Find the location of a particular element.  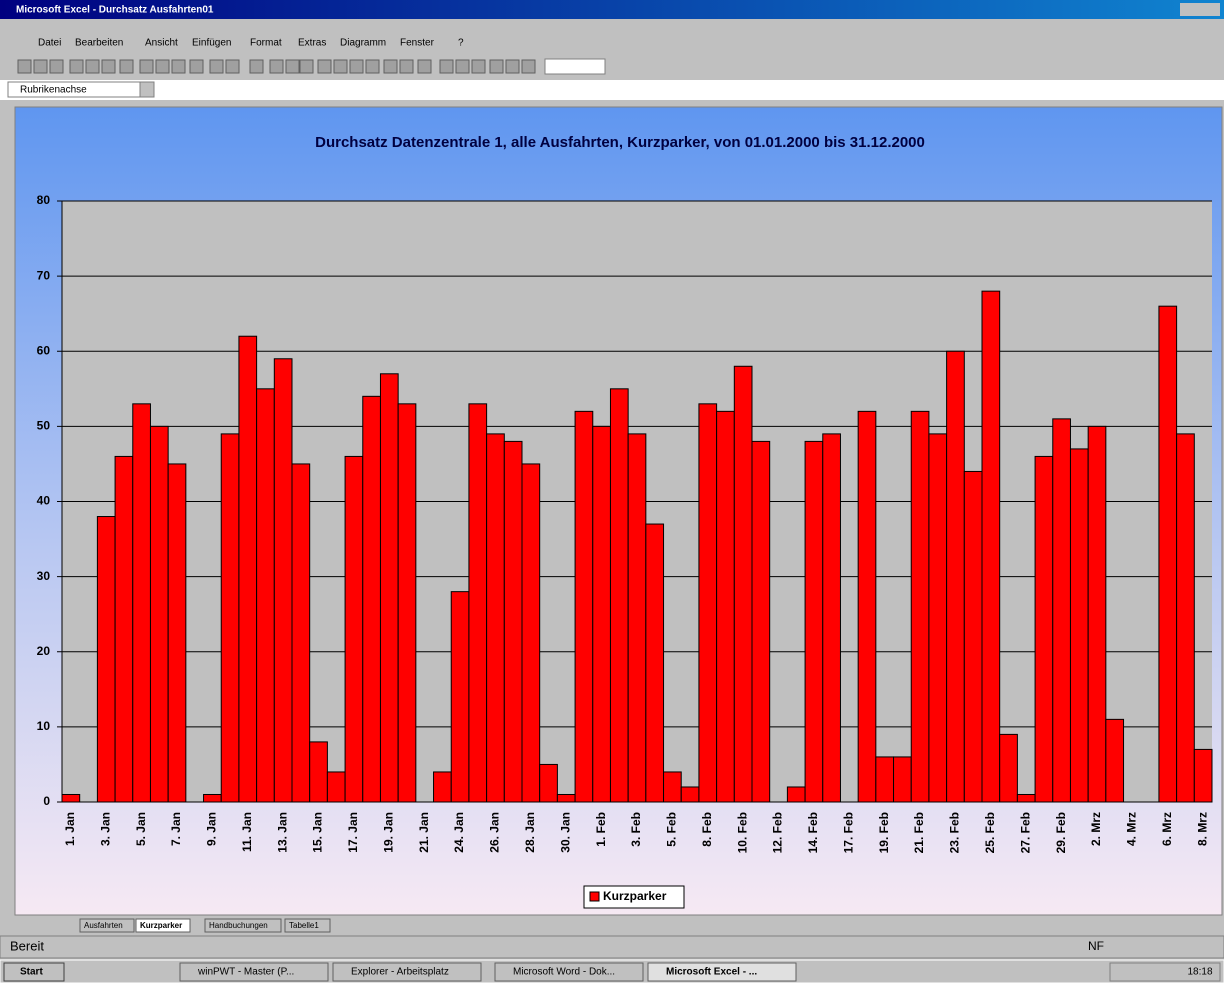

legend-box is located at coordinates (634, 897).